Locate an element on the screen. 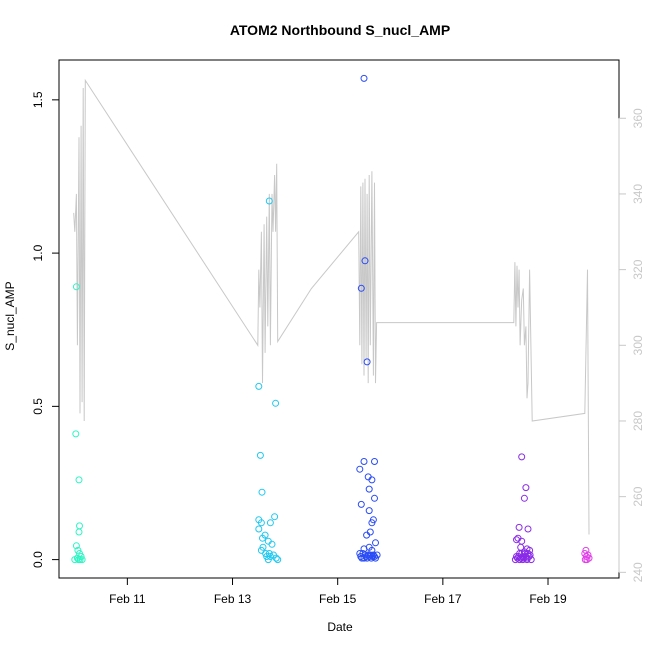  x-tick-label: Feb 19 is located at coordinates (548, 599).